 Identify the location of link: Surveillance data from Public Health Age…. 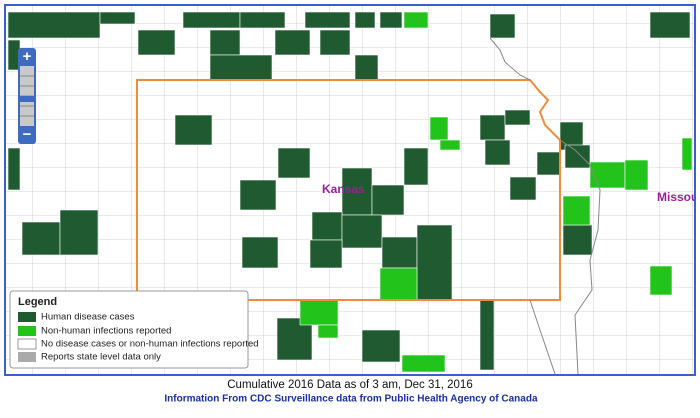
(405, 399).